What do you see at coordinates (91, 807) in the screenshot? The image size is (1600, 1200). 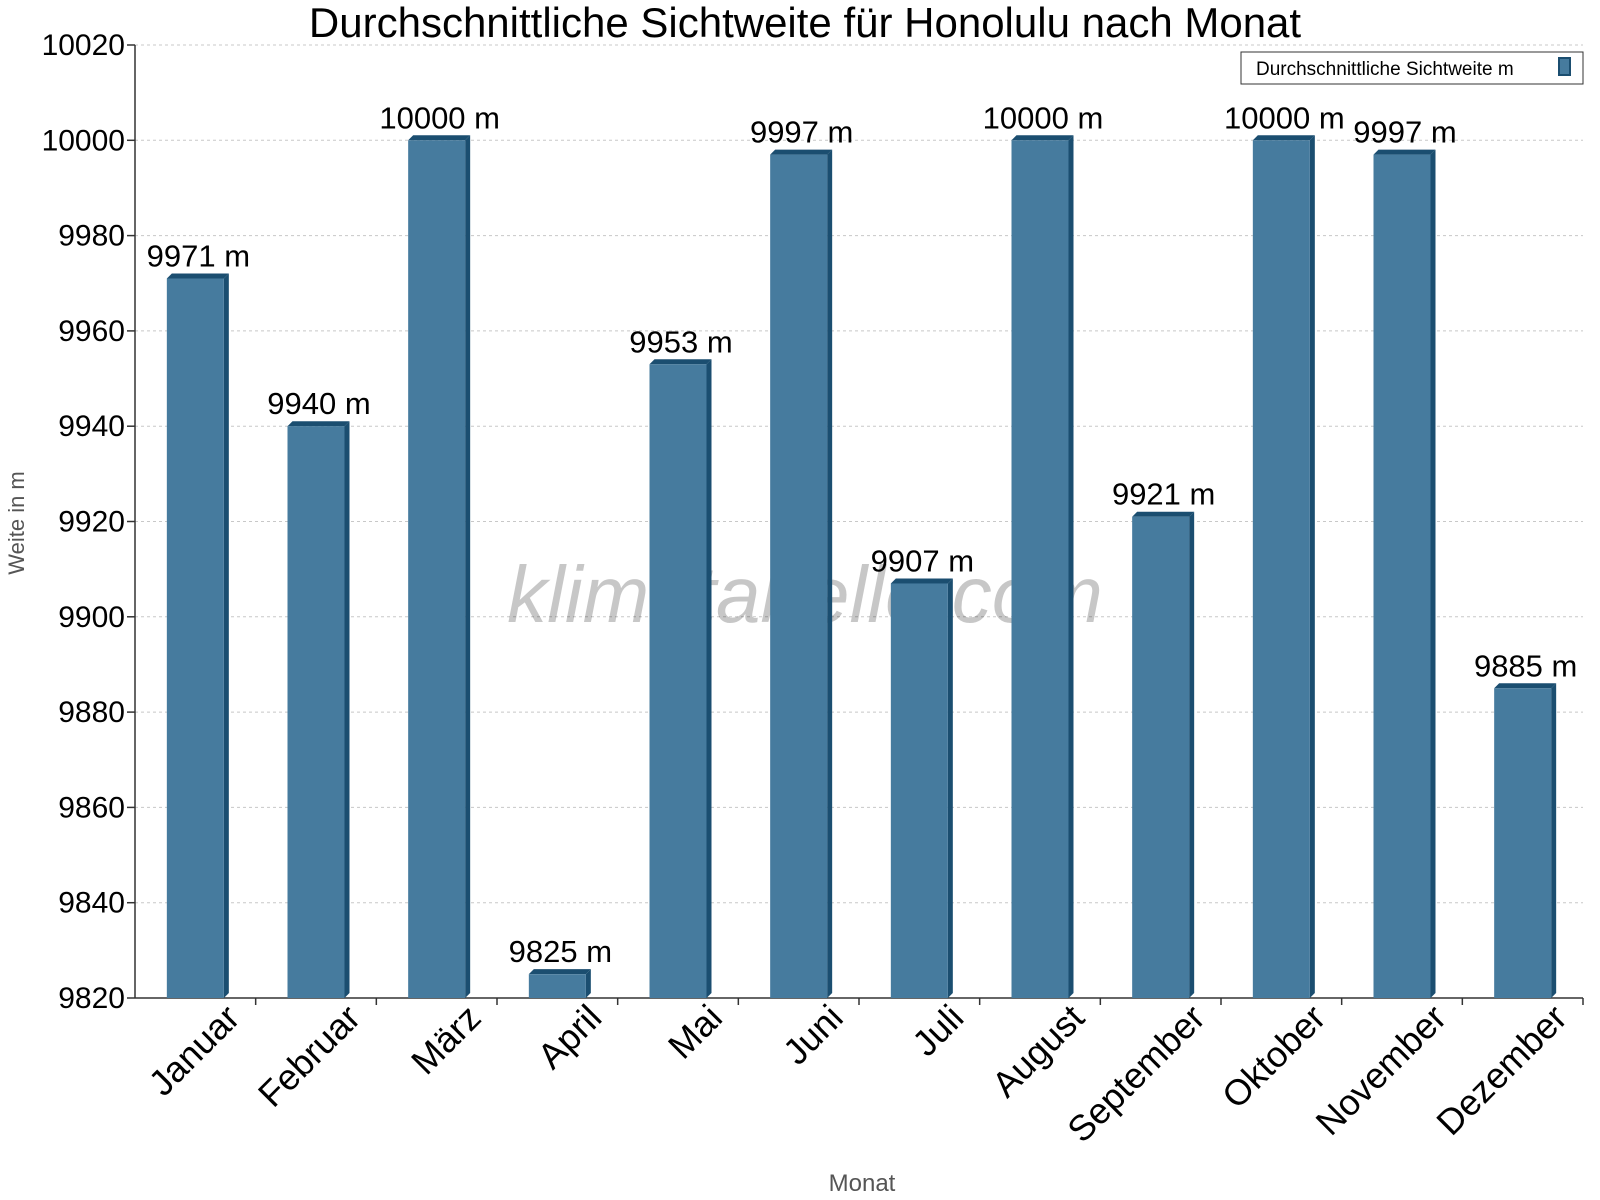 I see `y-tick-label: 9860` at bounding box center [91, 807].